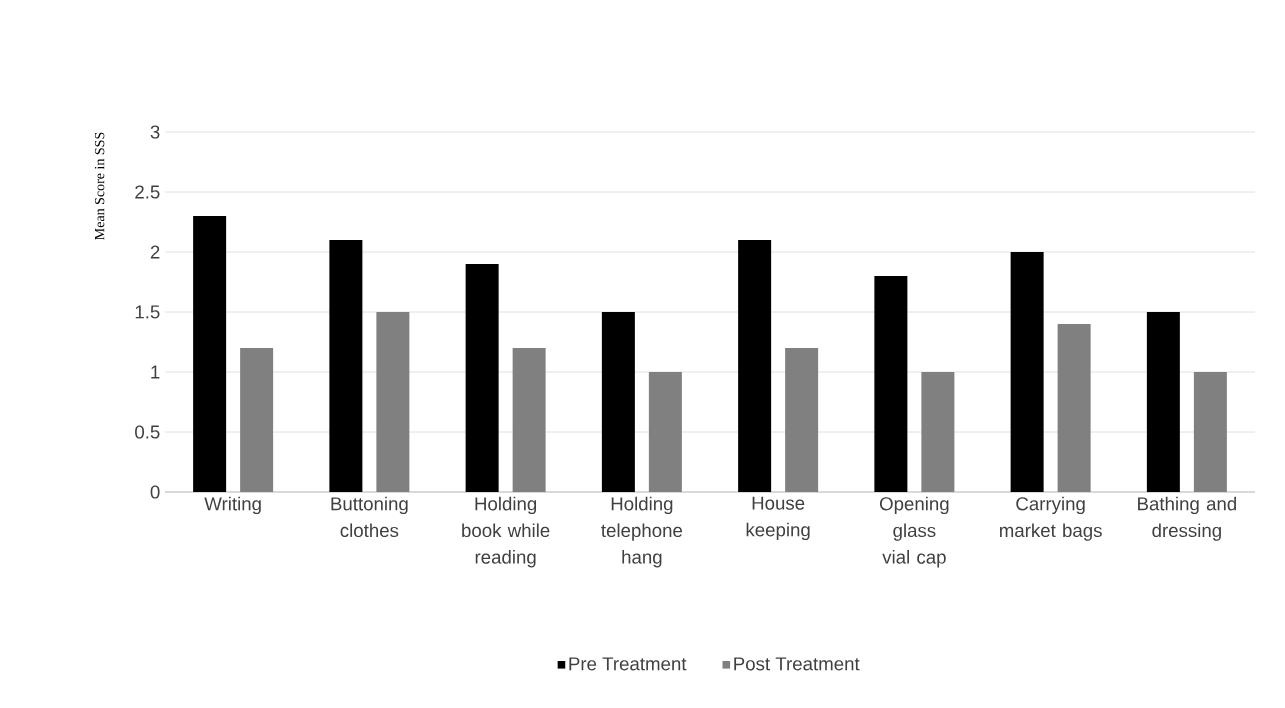  What do you see at coordinates (99, 186) in the screenshot?
I see `y-axis-title: Mean Score in SSS` at bounding box center [99, 186].